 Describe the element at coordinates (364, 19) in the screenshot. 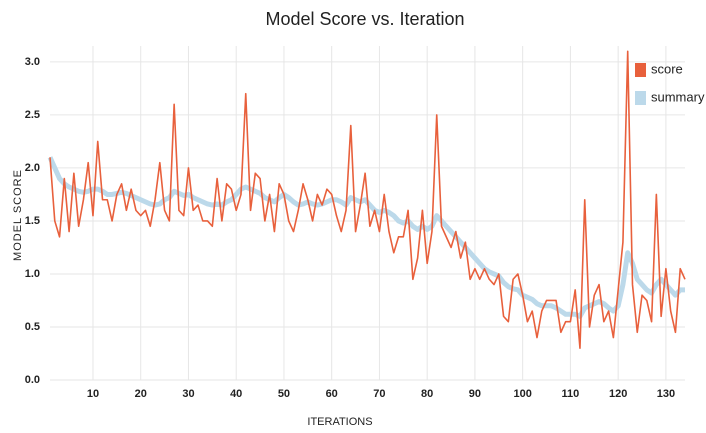

I see `chart-title: Model Score vs. Iteration` at that location.